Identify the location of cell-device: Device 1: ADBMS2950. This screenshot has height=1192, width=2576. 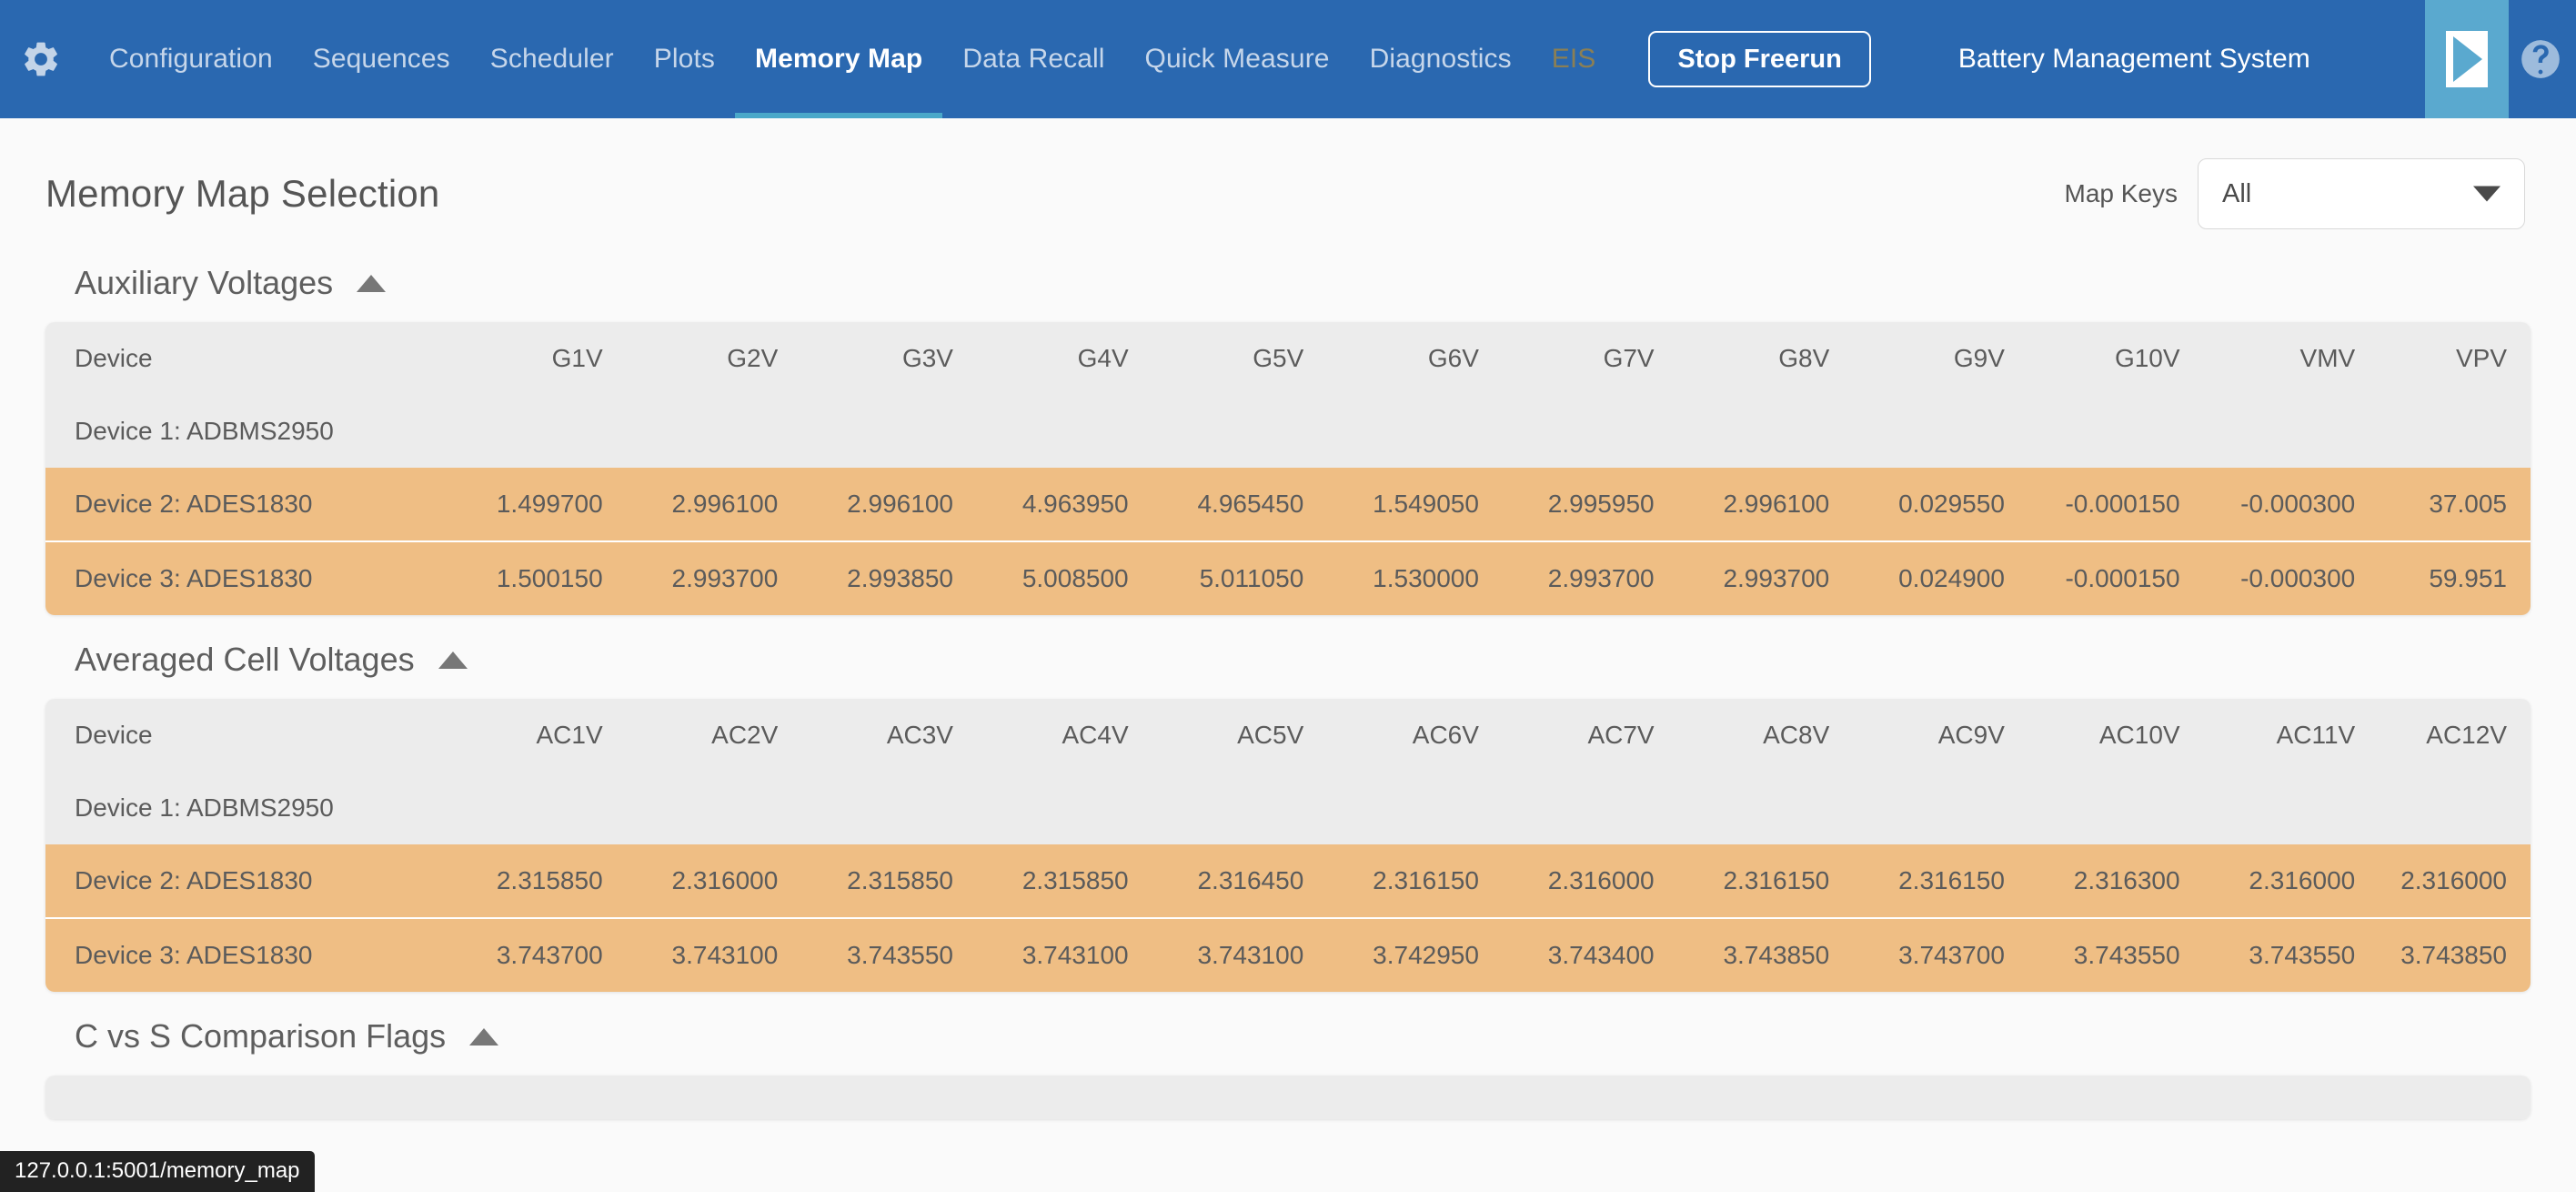
(236, 808).